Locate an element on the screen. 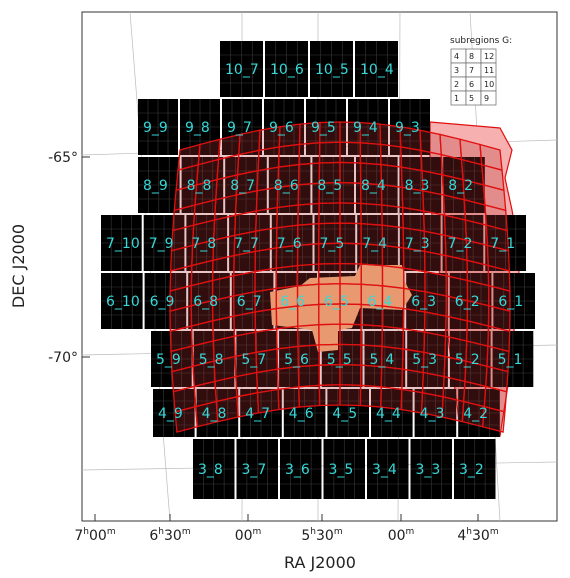 The width and height of the screenshot is (570, 578). y-tick-label: -70° is located at coordinates (63, 358).